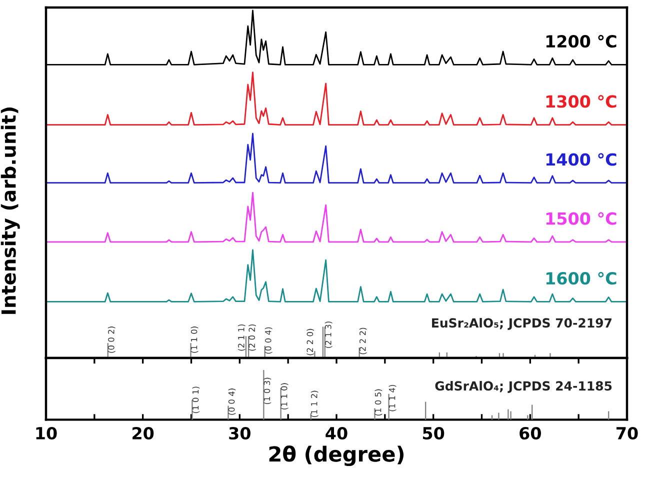 The image size is (645, 487). Describe the element at coordinates (112, 339) in the screenshot. I see `annotation: (0 0 2)` at that location.